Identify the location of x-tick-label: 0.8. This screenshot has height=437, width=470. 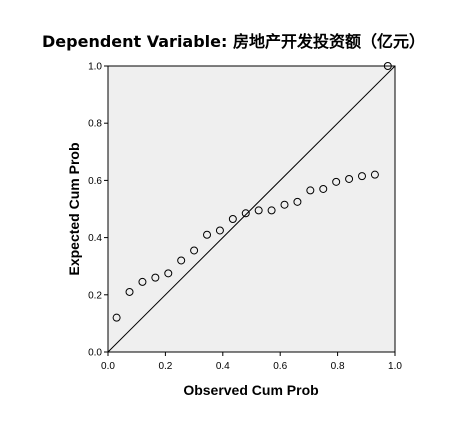
(338, 366).